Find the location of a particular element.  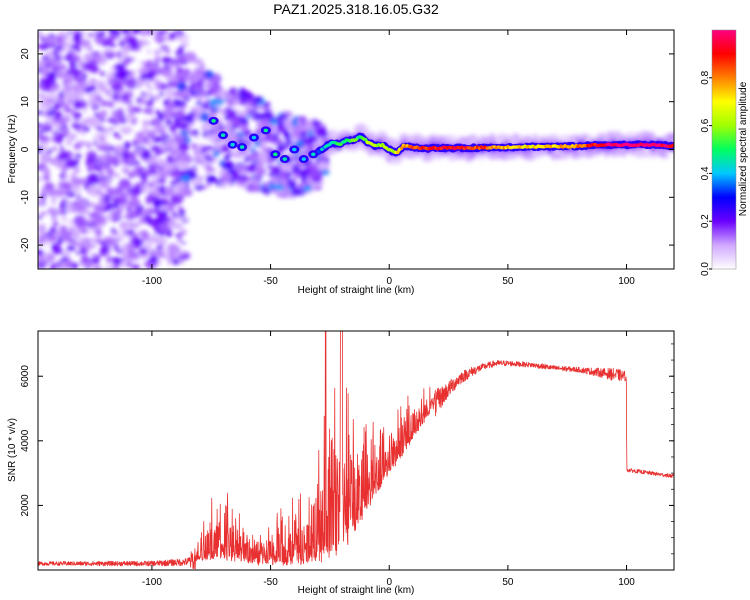

ridge-segment is located at coordinates (671, 145).